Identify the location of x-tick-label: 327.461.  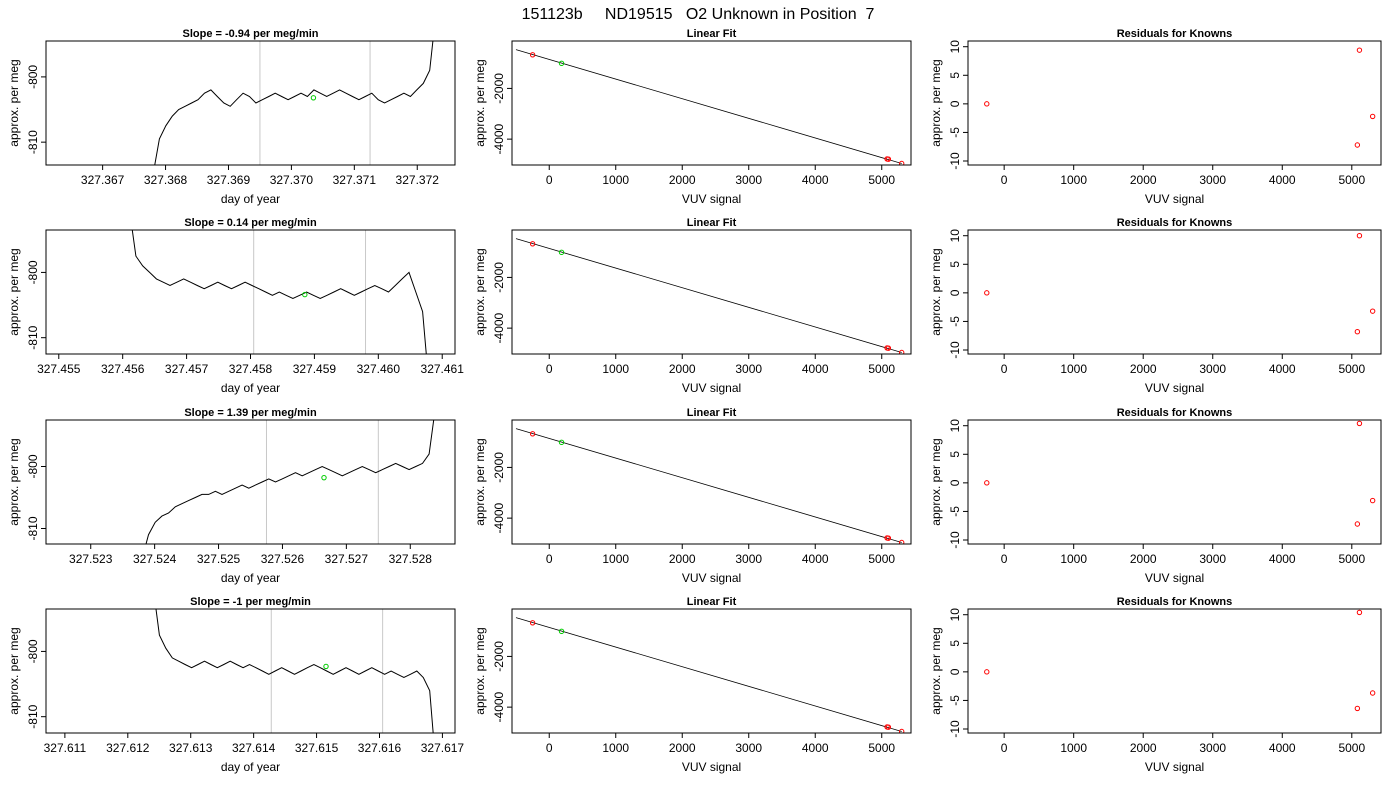
(443, 369).